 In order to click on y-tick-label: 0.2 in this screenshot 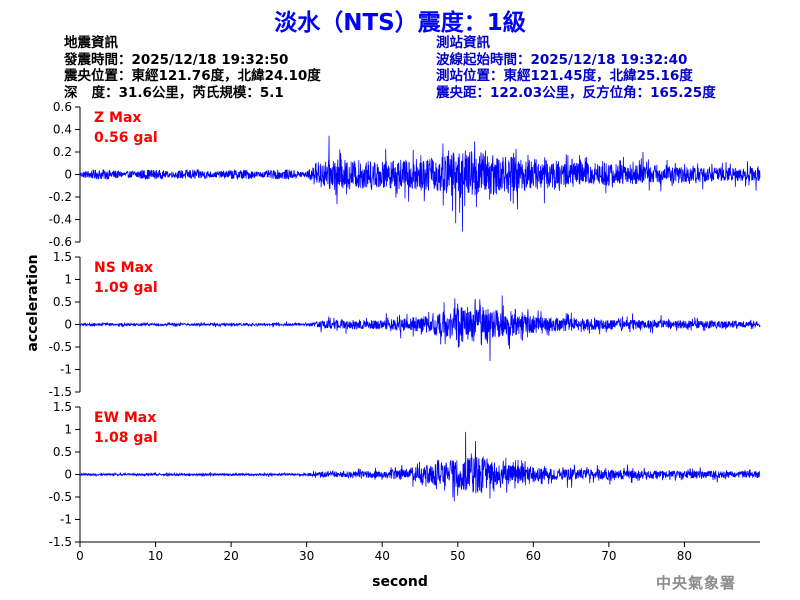, I will do `click(62, 152)`.